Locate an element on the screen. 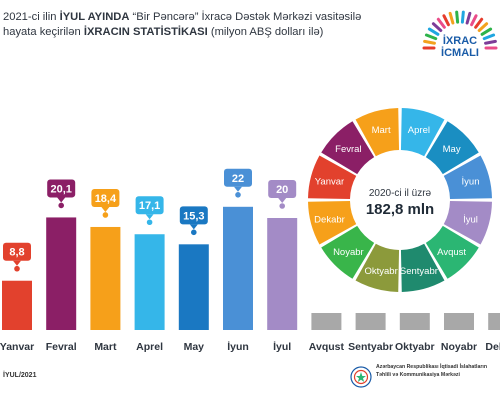 This screenshot has width=500, height=400. value-label: 15,3 is located at coordinates (193, 216).